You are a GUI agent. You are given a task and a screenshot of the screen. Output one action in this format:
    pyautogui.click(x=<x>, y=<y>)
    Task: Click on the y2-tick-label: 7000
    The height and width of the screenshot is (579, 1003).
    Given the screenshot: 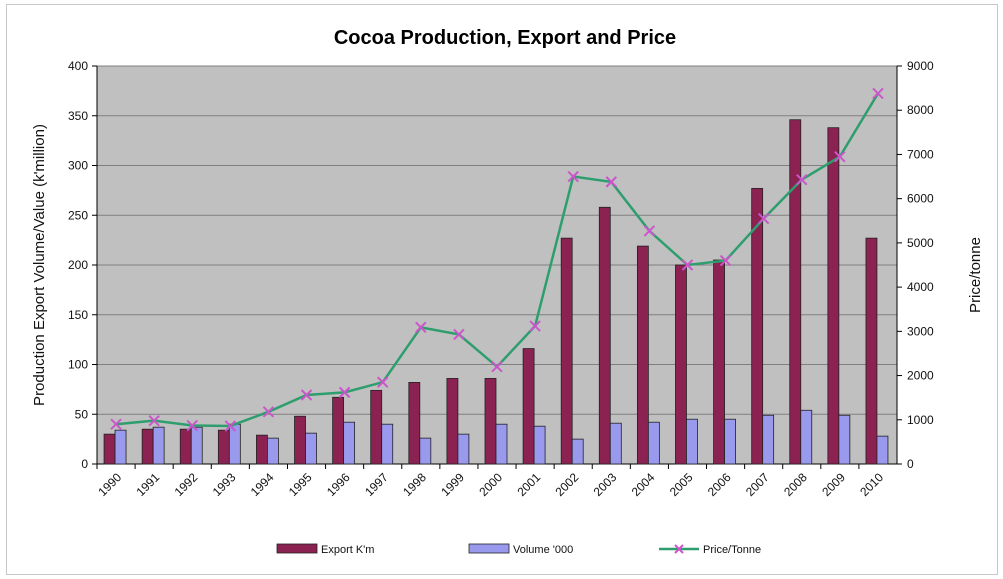 What is the action you would take?
    pyautogui.click(x=920, y=154)
    